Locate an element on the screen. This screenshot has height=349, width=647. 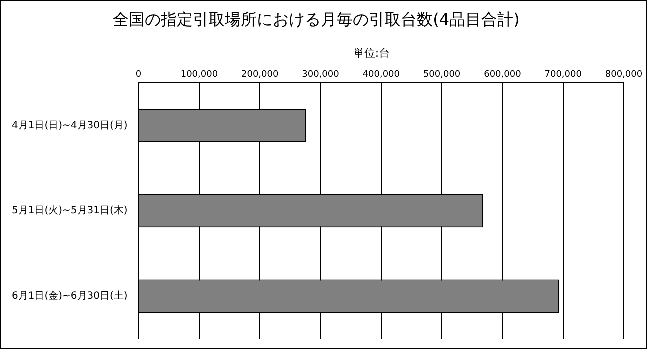
y-tick-label: 5月1日(火)~5月31日(木) is located at coordinates (70, 210).